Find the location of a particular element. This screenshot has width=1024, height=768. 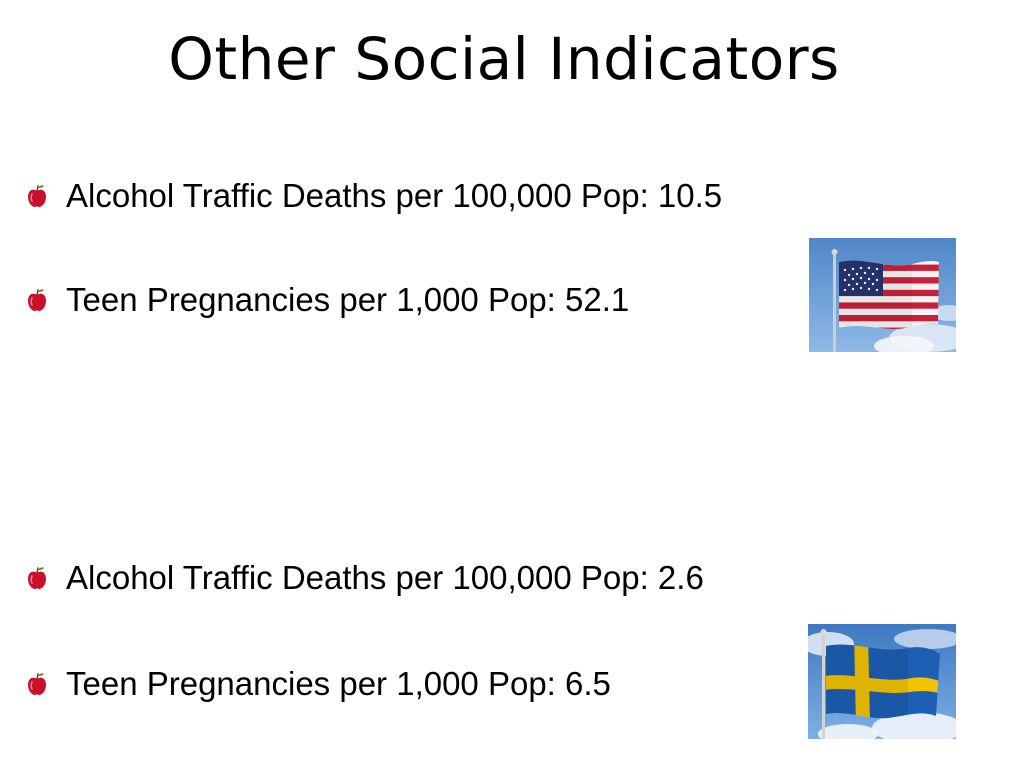

slide-title: Other Social Indicators is located at coordinates (504, 59).